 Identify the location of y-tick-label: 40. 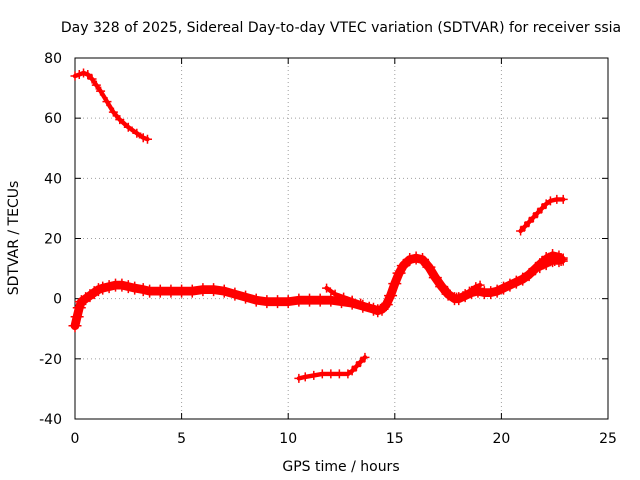
(53, 179).